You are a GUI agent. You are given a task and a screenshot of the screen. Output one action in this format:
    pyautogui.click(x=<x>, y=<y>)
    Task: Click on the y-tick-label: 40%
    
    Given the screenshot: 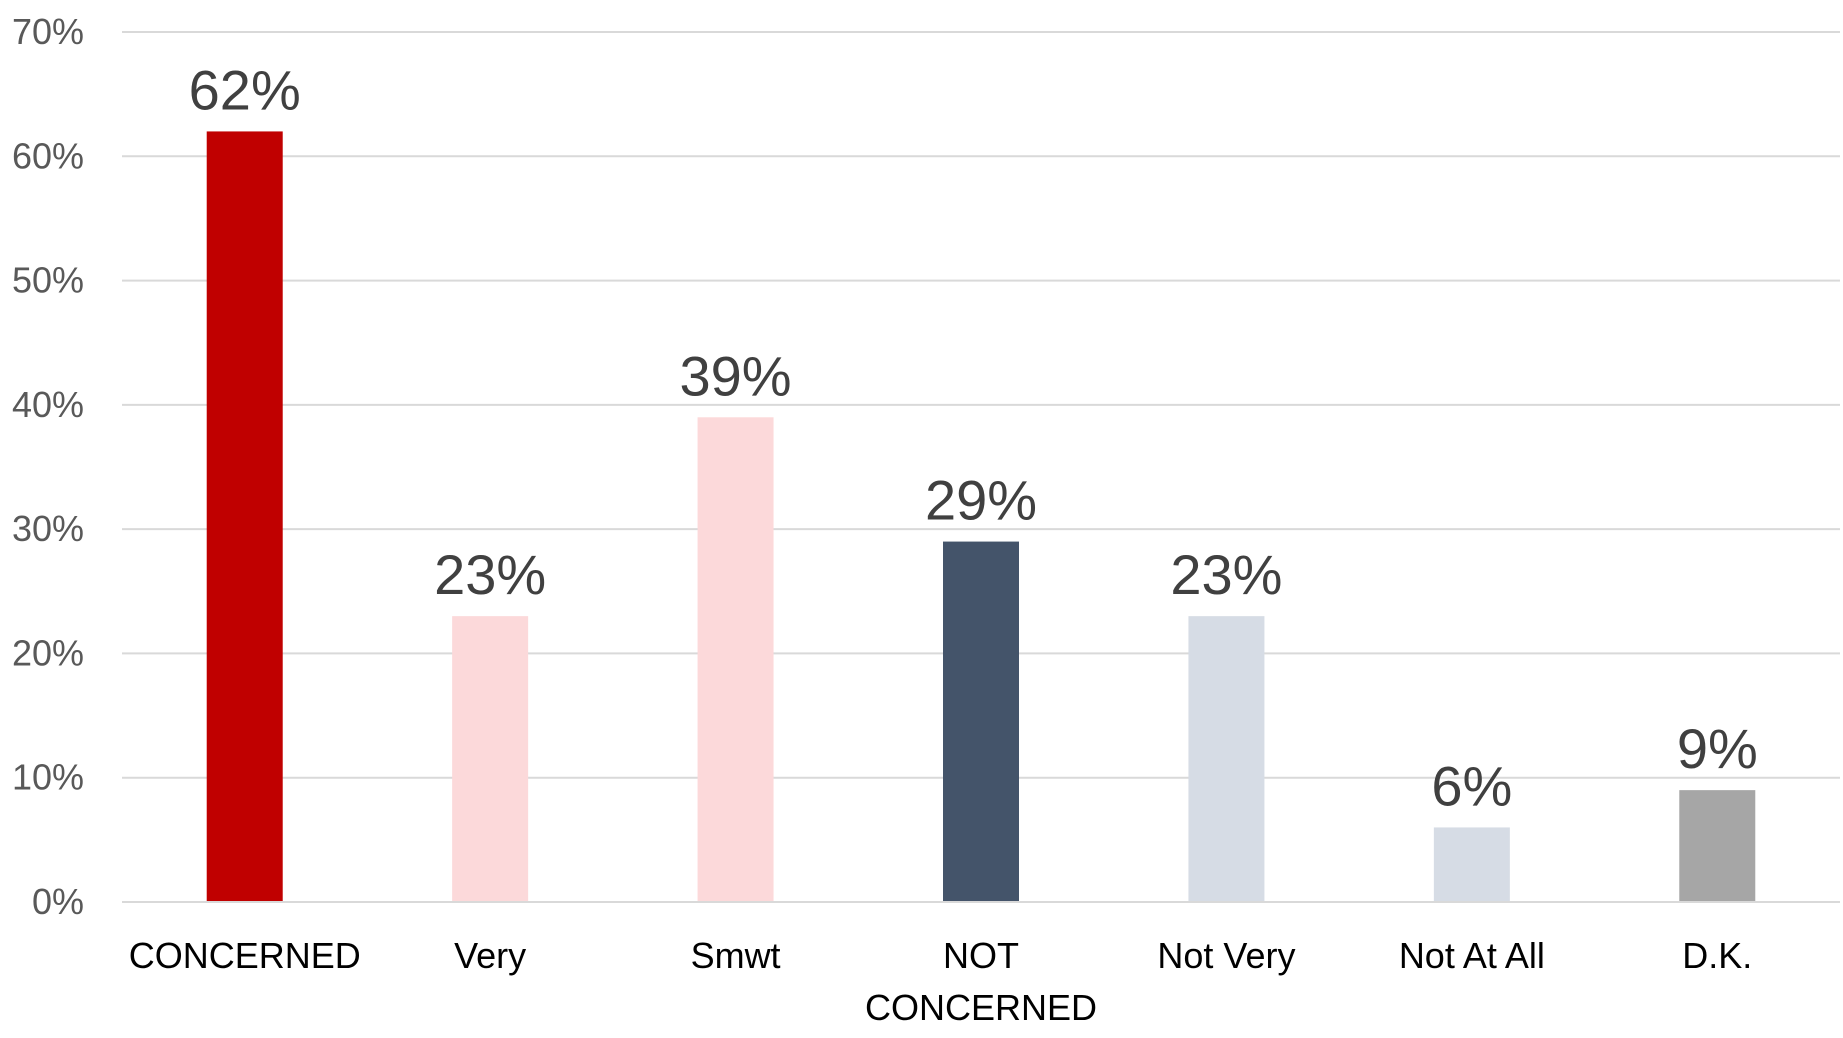 What is the action you would take?
    pyautogui.click(x=48, y=404)
    